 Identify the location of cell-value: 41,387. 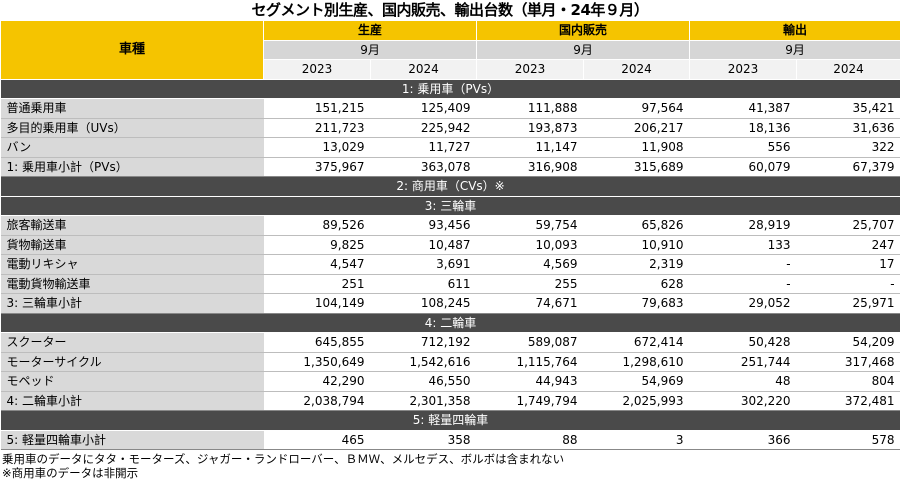
(743, 108).